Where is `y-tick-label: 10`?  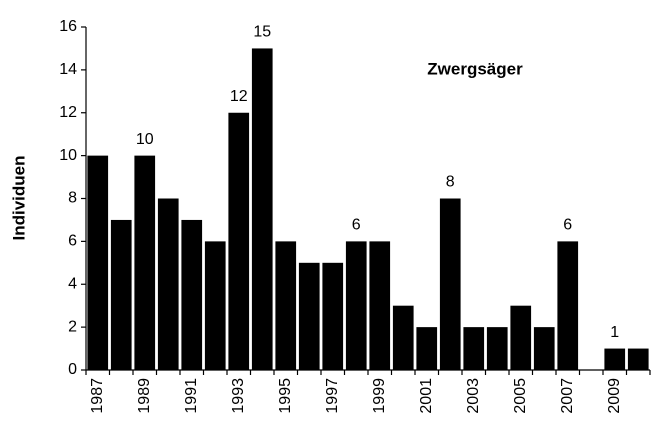 y-tick-label: 10 is located at coordinates (68, 155).